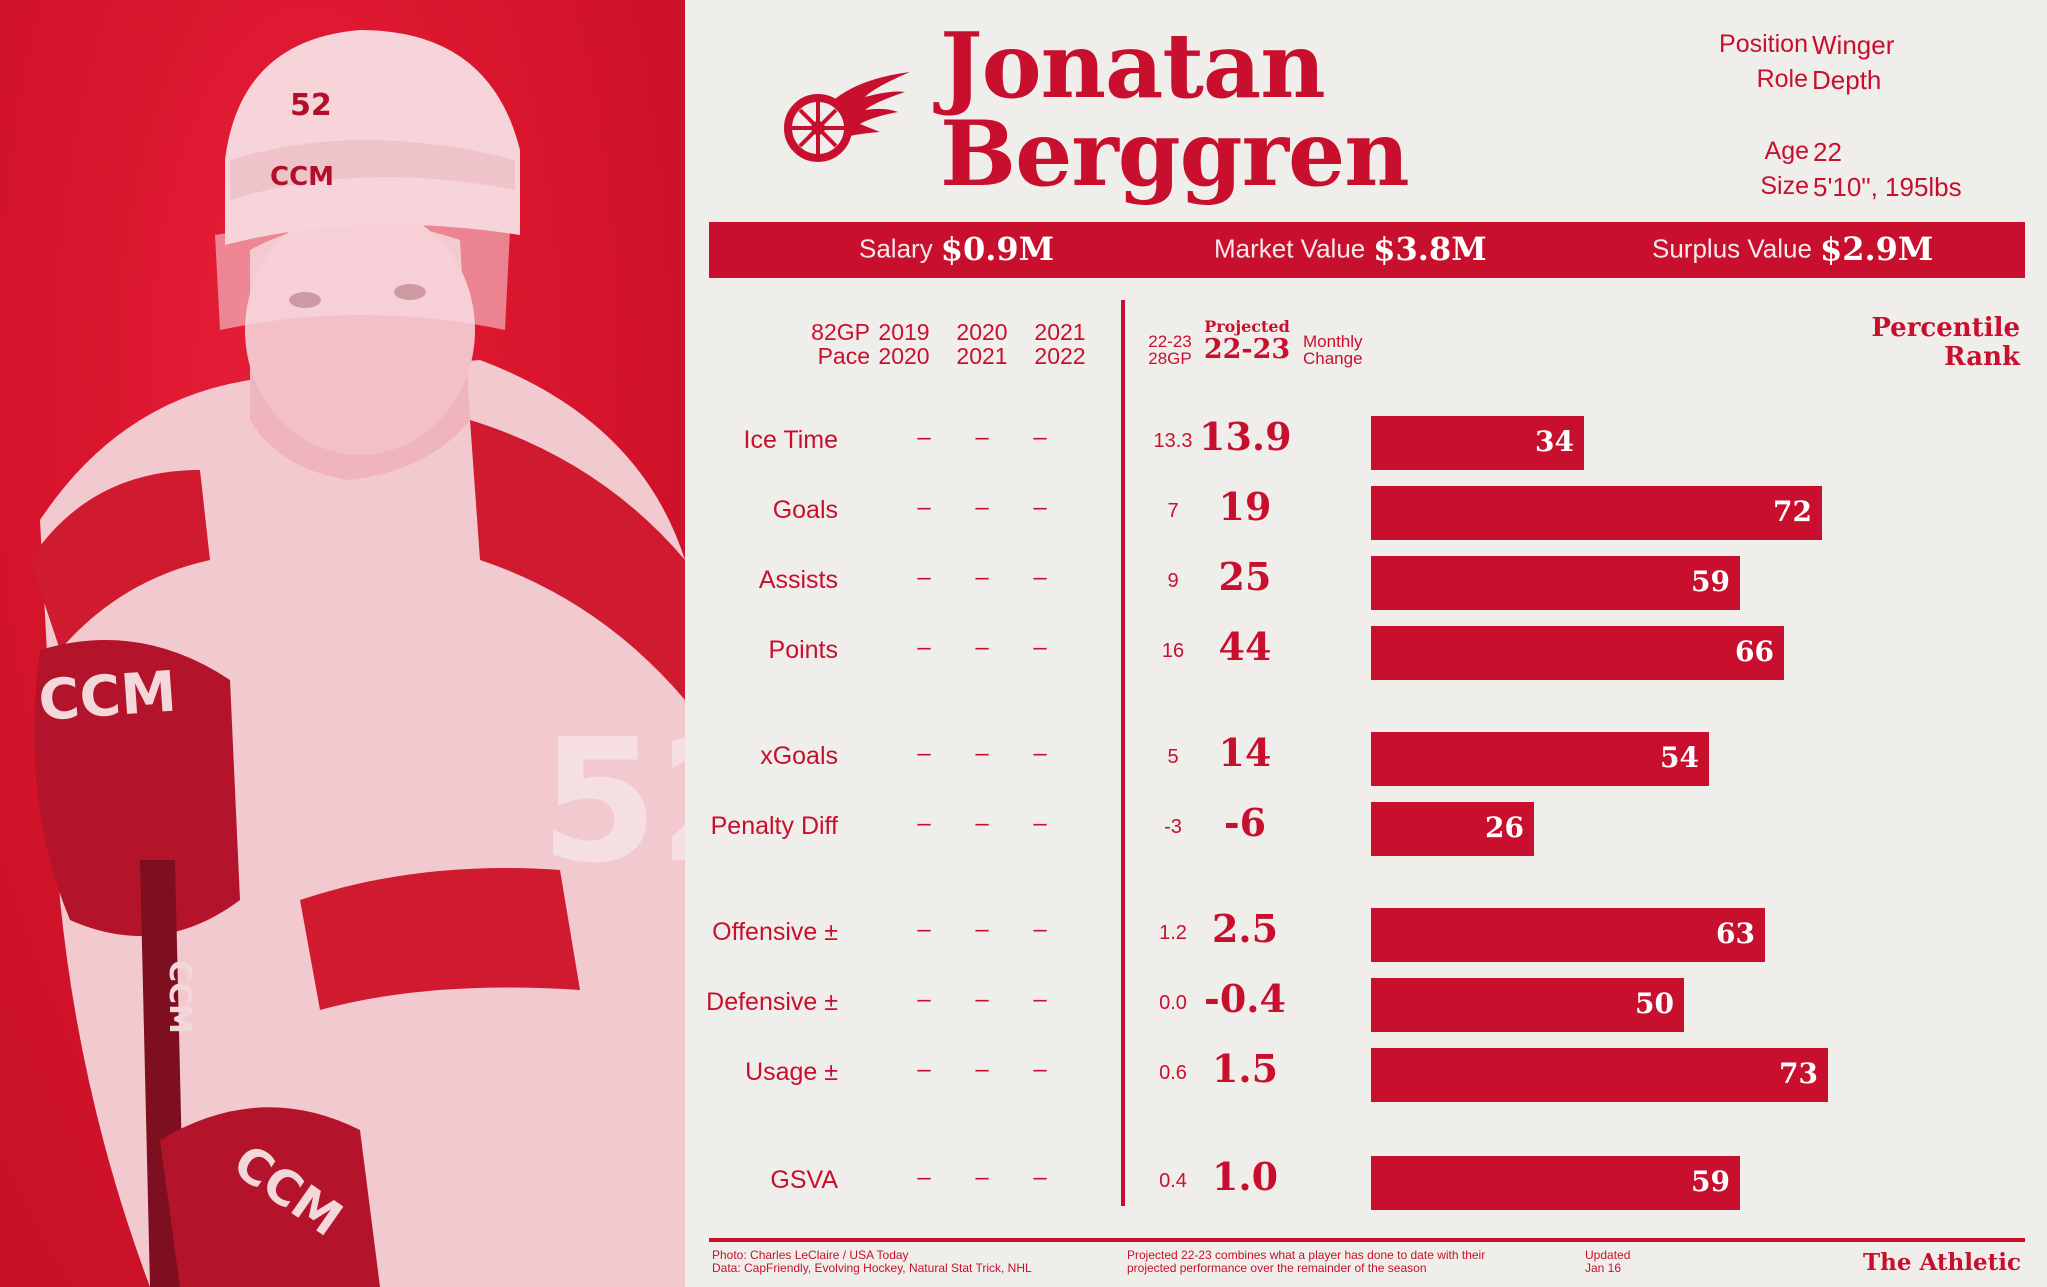 The image size is (2047, 1287). What do you see at coordinates (311, 105) in the screenshot?
I see `svg-text: 52` at bounding box center [311, 105].